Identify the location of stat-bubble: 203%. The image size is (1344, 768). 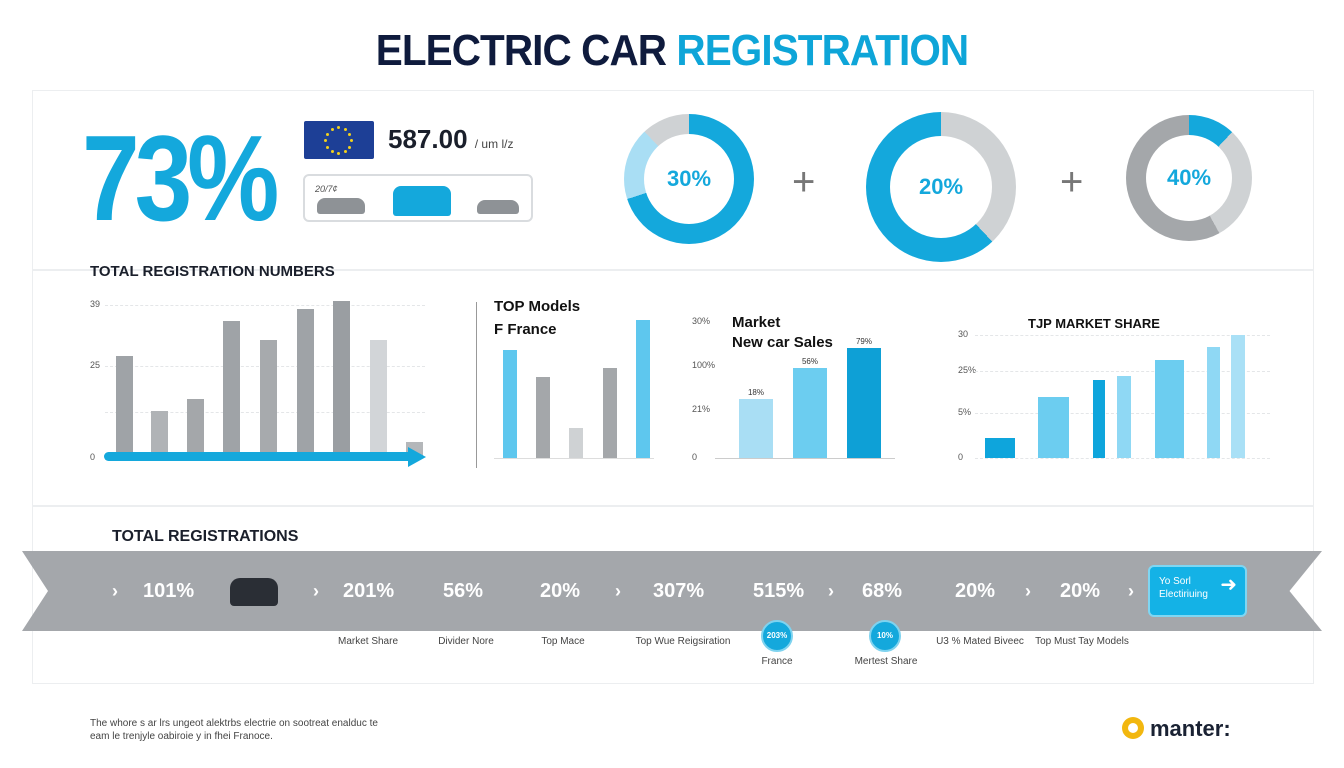
(777, 636).